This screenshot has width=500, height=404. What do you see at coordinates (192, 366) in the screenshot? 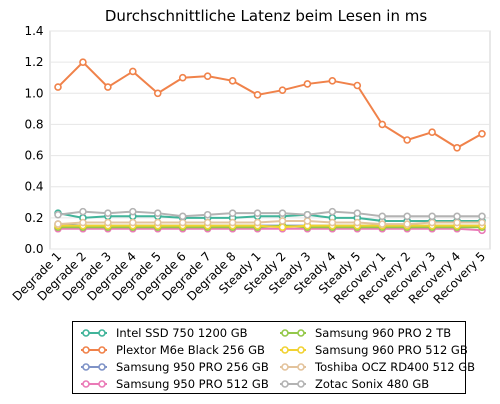
I see `legend-label: Samsung 950 PRO 256 GB` at bounding box center [192, 366].